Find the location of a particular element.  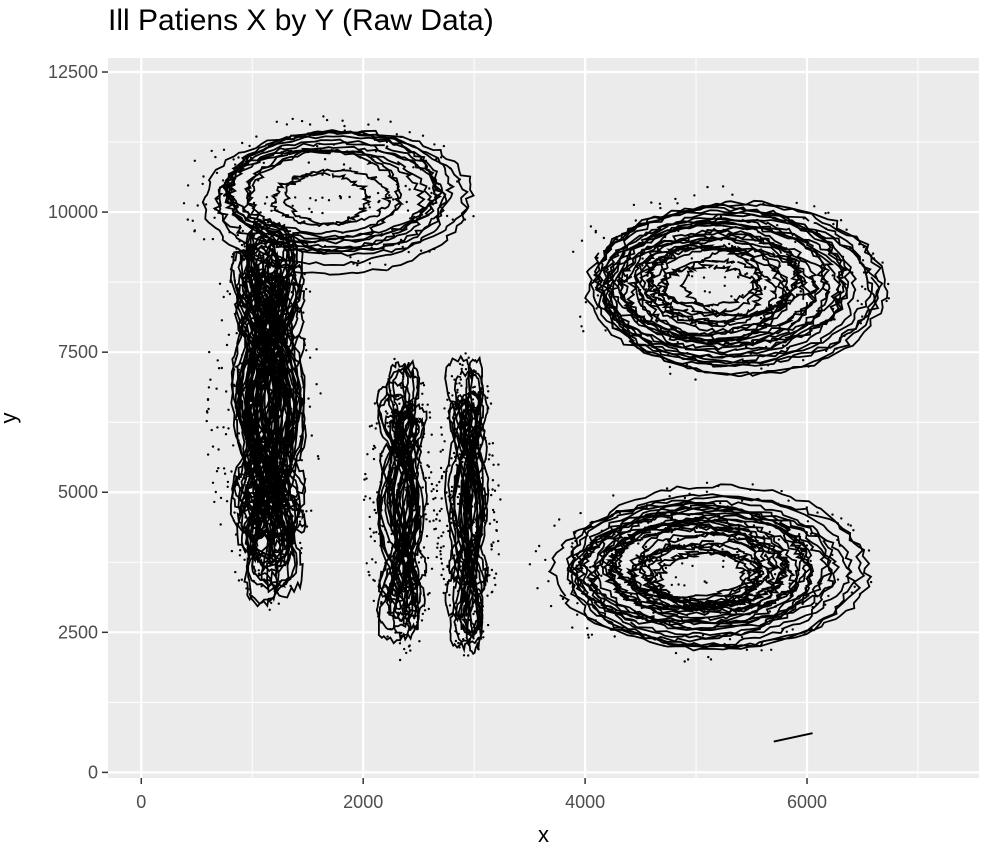

y-tick-label: 10000 is located at coordinates (73, 212).